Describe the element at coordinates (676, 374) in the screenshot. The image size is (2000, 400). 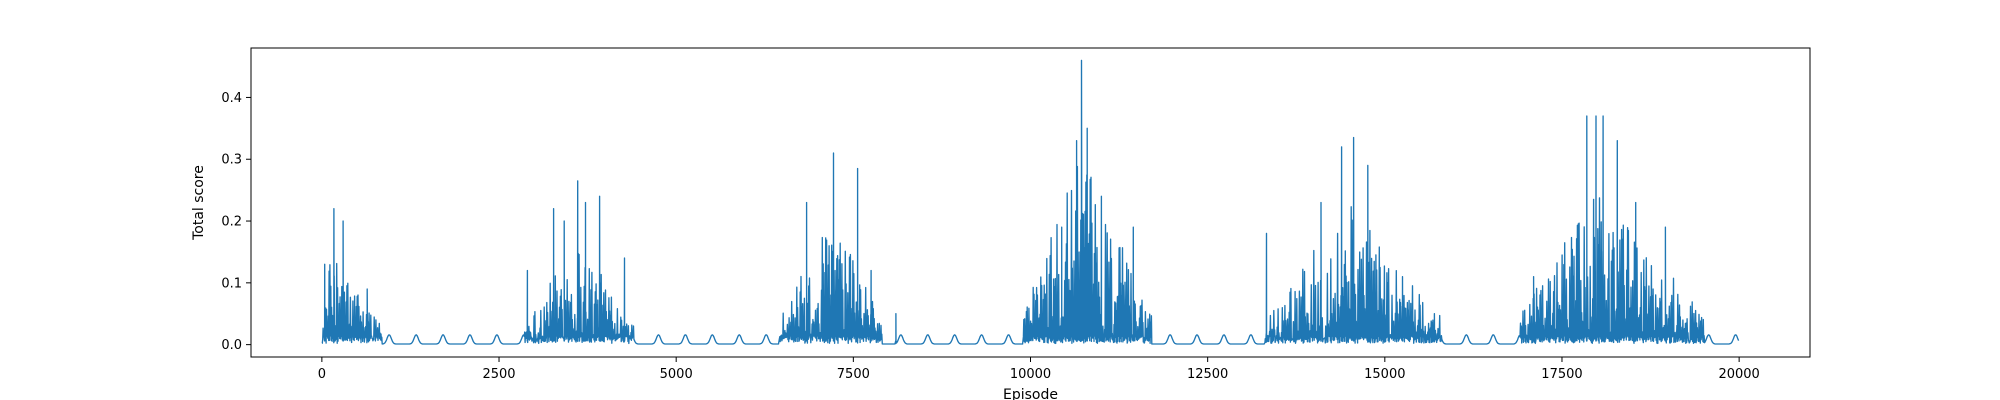
I see `x-tick-label: 5000` at that location.